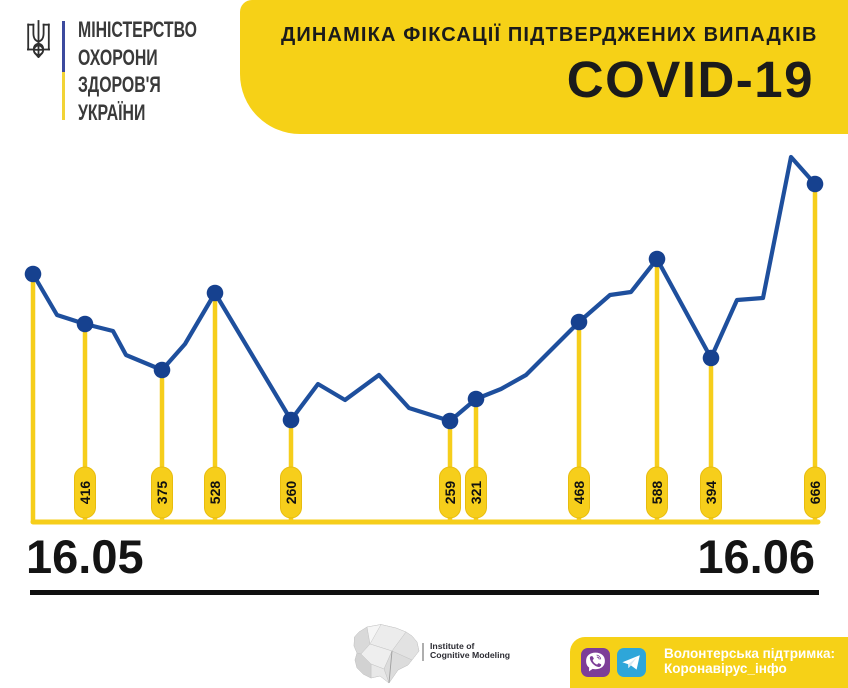  Describe the element at coordinates (657, 493) in the screenshot. I see `svg-text: 588` at that location.